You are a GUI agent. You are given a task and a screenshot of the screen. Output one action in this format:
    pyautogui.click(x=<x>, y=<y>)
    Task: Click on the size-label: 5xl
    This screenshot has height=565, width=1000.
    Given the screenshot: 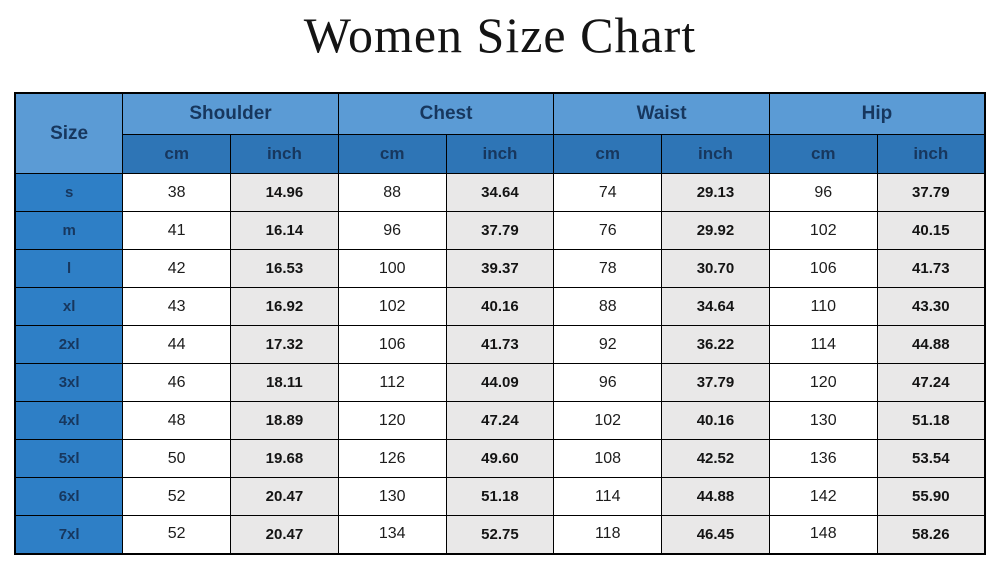 What is the action you would take?
    pyautogui.click(x=69, y=458)
    